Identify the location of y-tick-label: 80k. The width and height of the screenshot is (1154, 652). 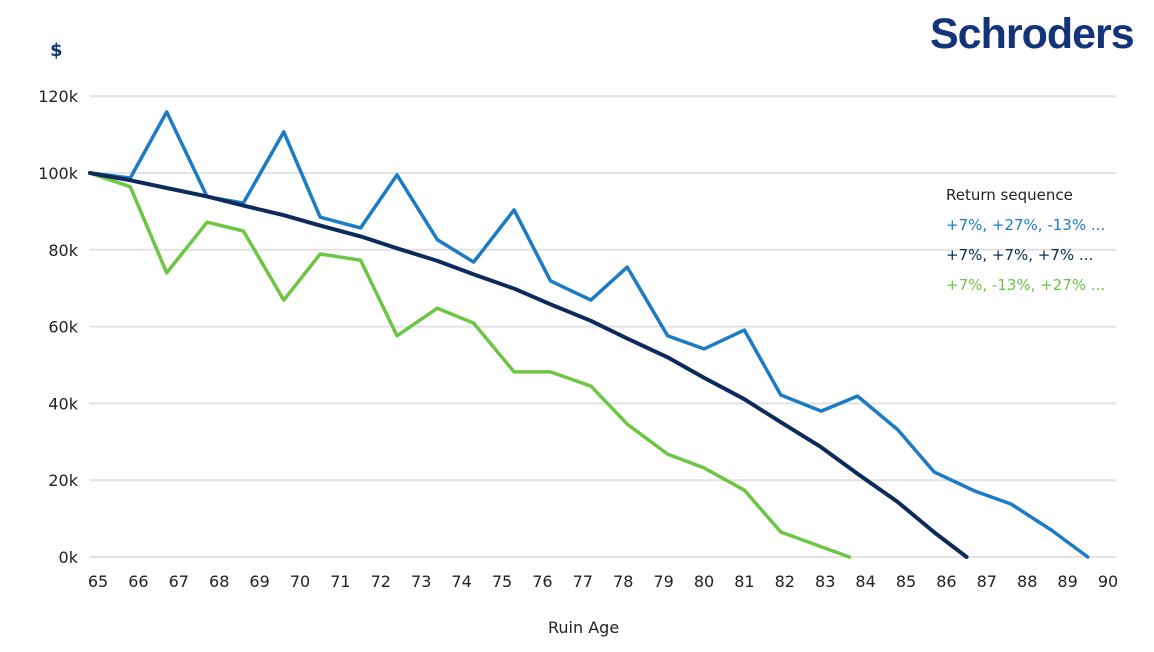
(63, 250).